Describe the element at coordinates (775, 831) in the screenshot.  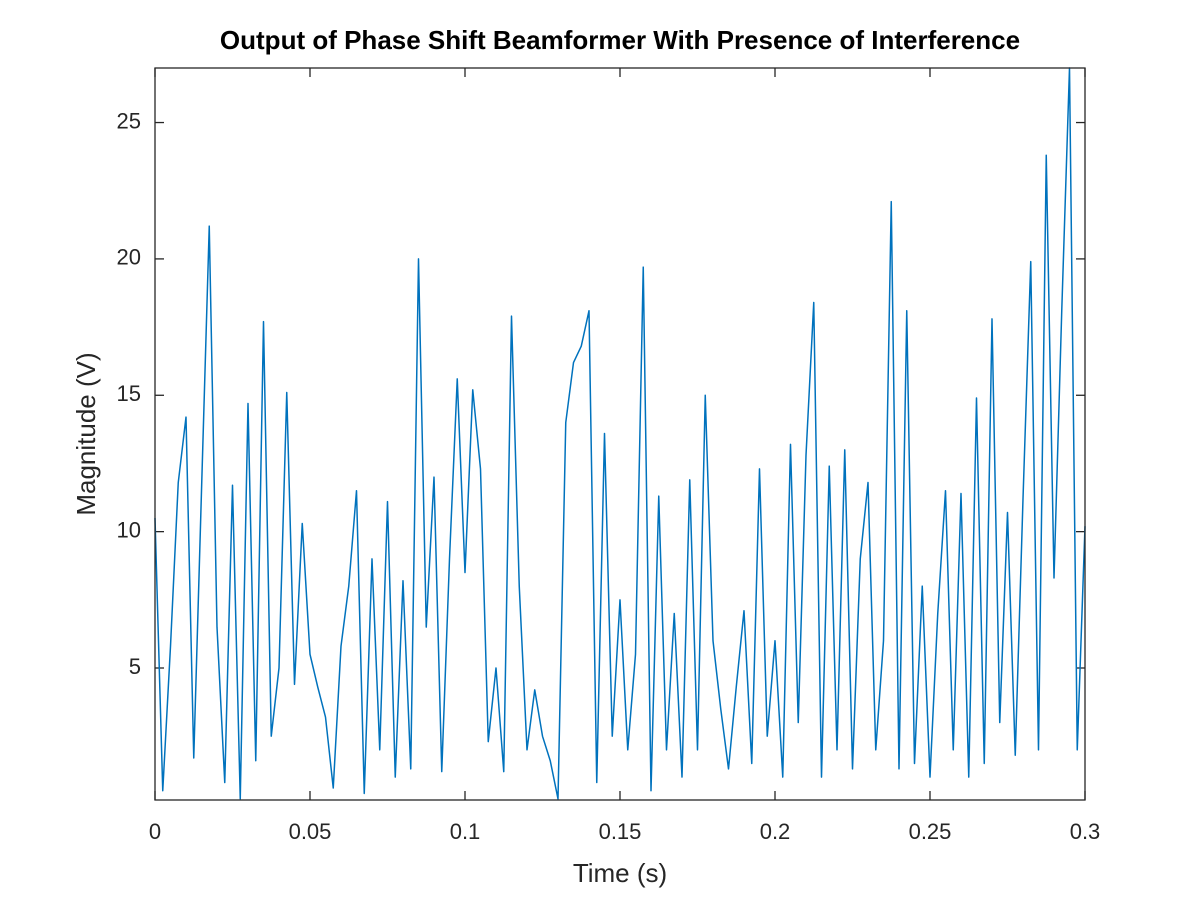
I see `x-tick-label: 0.2` at that location.